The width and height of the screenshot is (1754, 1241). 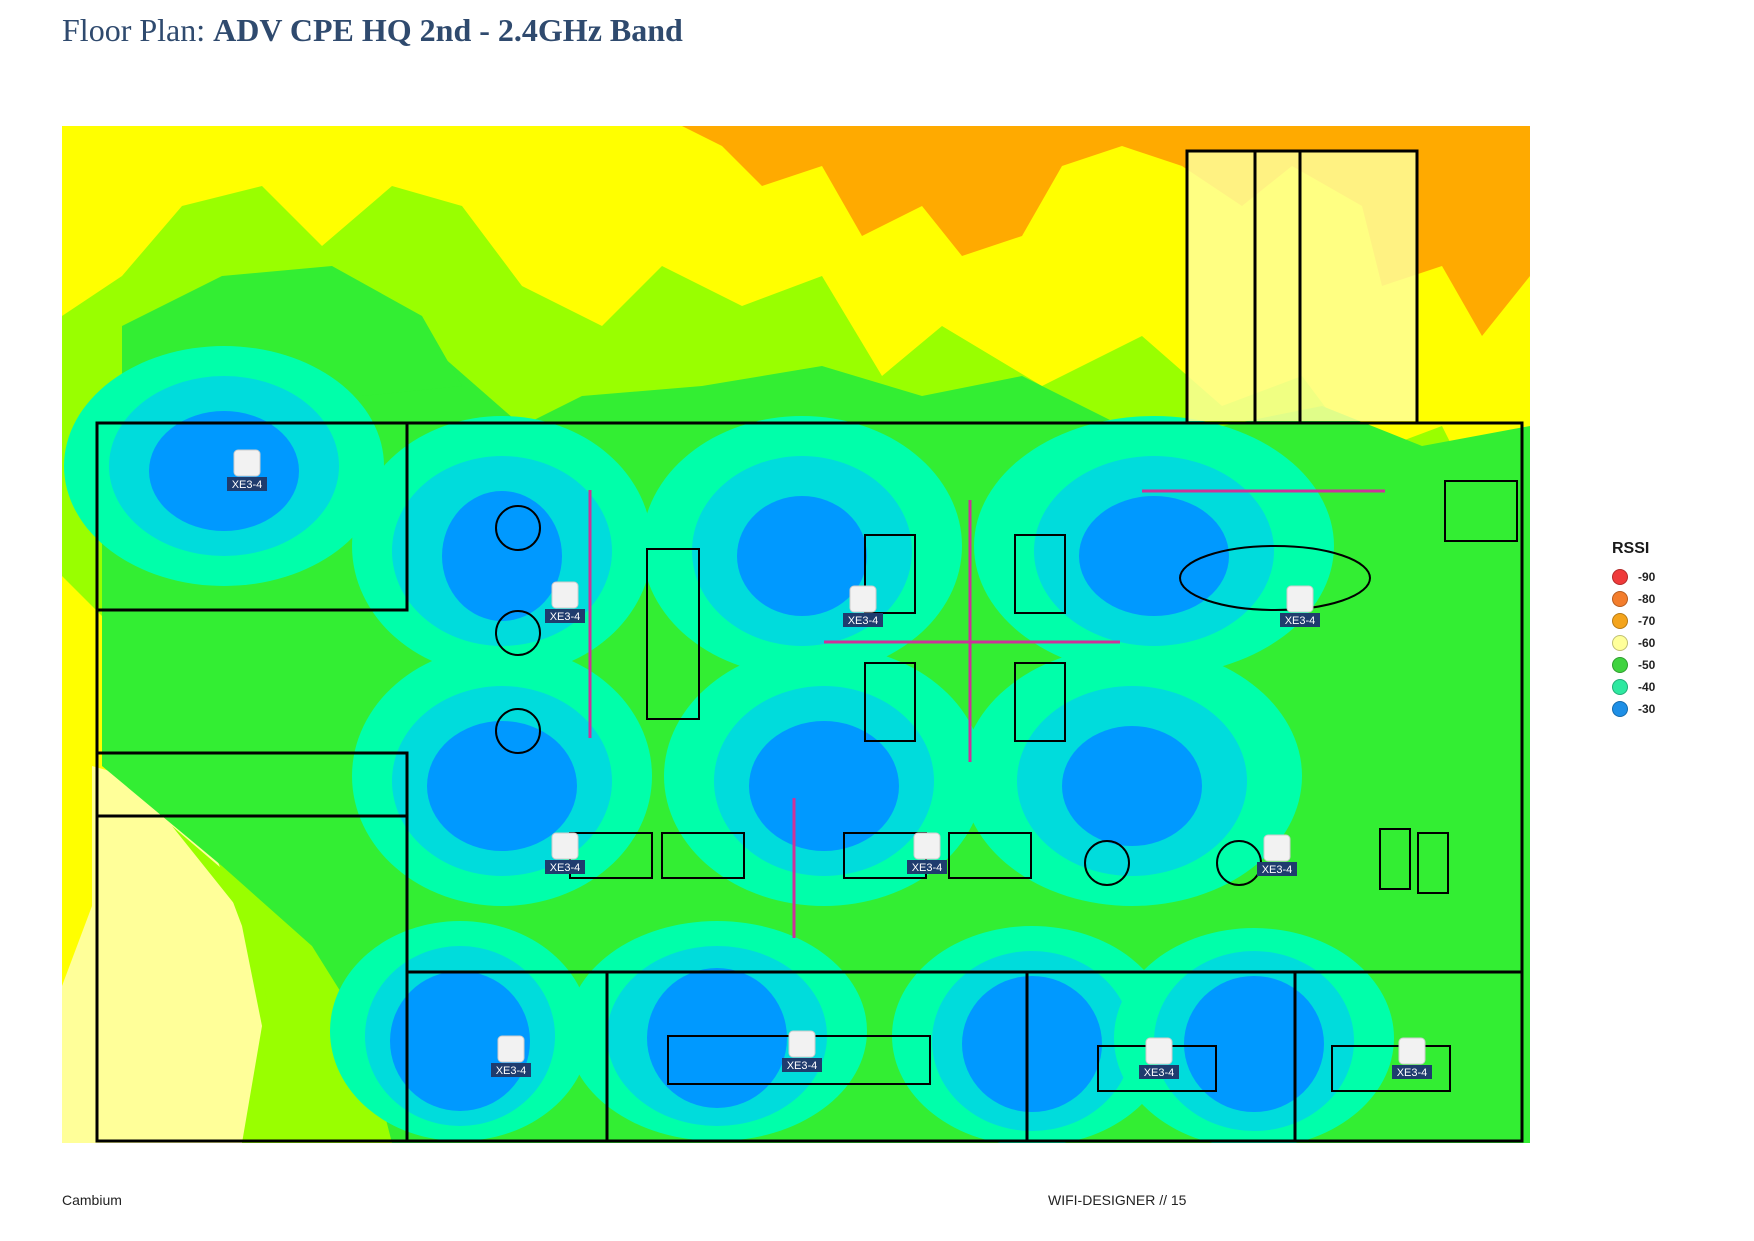 I want to click on coverage-lime-left, so click(x=277, y=984).